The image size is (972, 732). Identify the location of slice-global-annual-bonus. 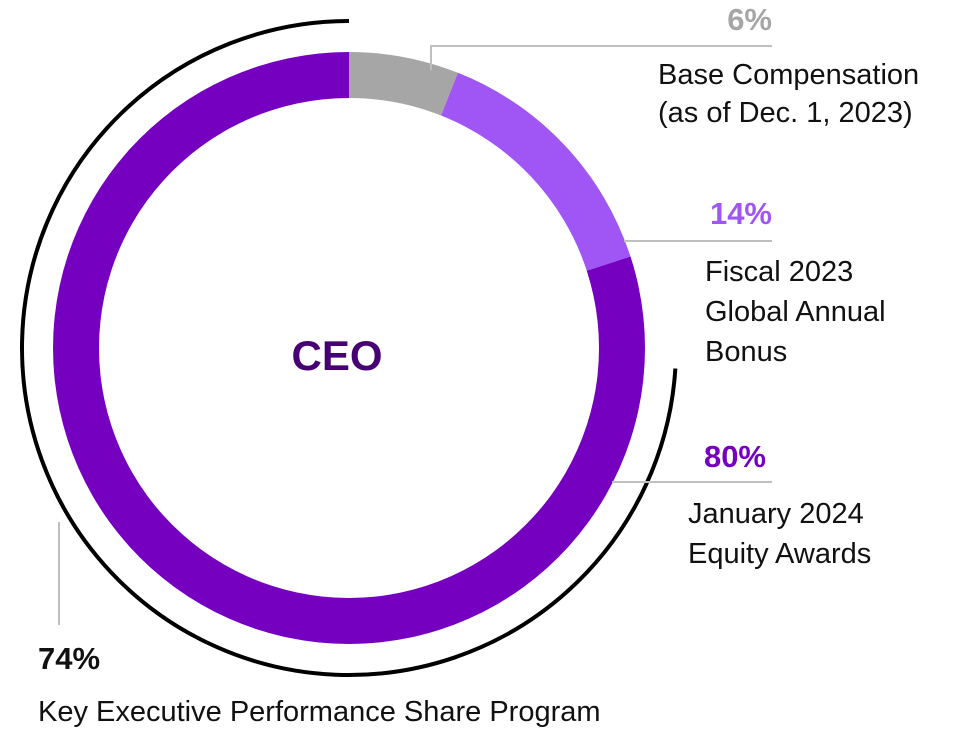
(536, 171).